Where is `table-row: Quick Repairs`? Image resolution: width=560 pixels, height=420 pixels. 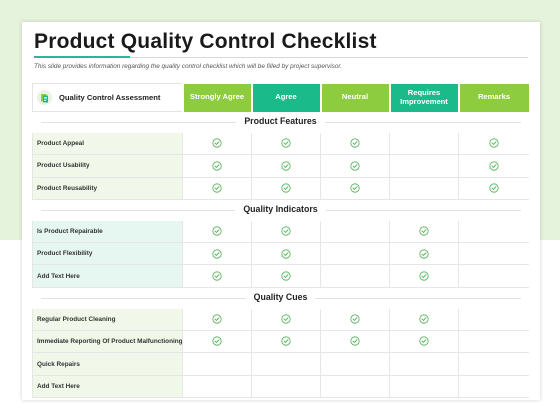 table-row: Quick Repairs is located at coordinates (280, 364).